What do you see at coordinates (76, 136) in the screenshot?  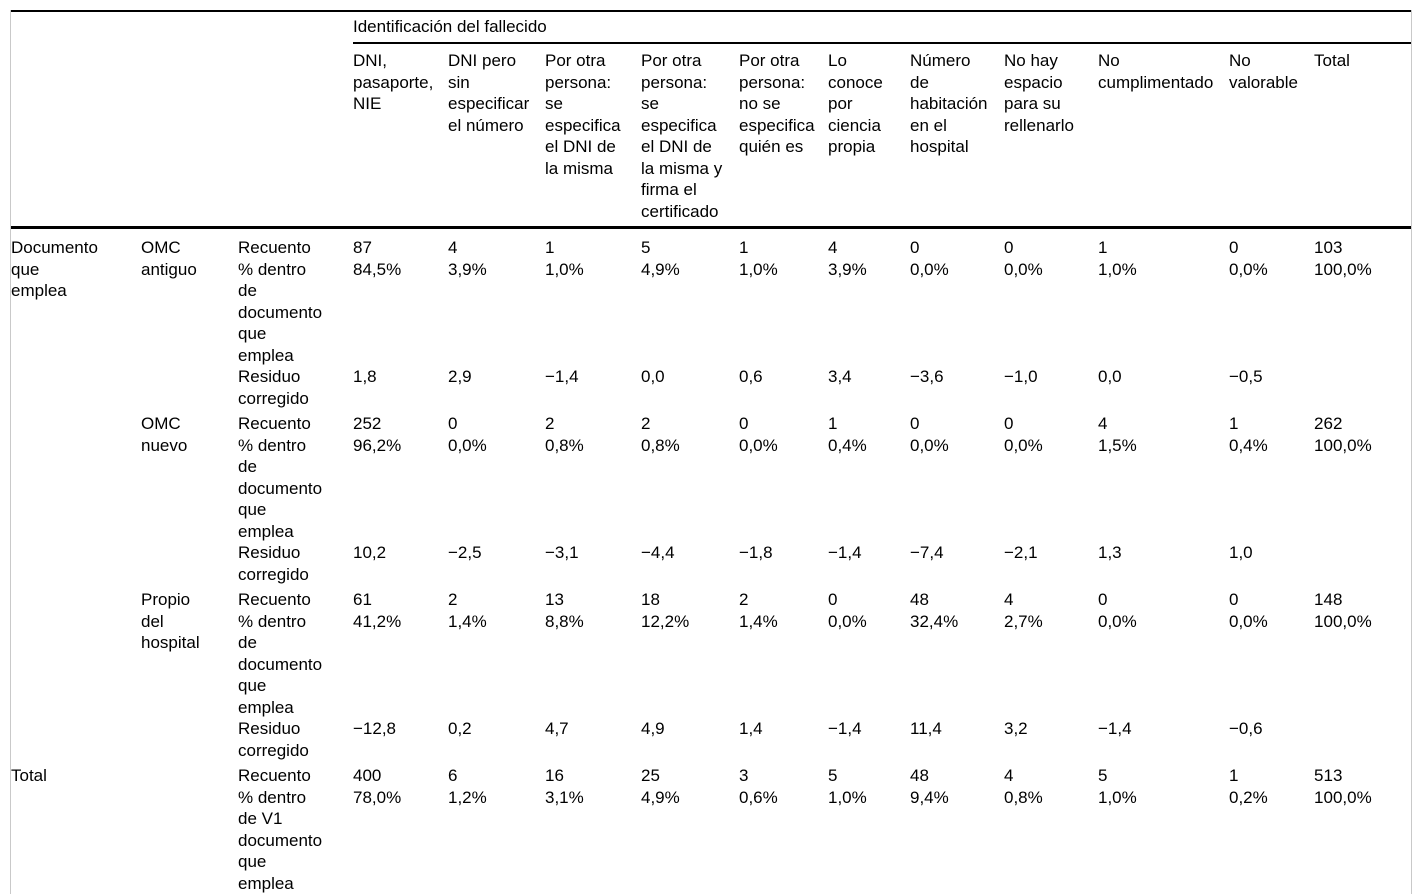 I see `header-empty-cell` at bounding box center [76, 136].